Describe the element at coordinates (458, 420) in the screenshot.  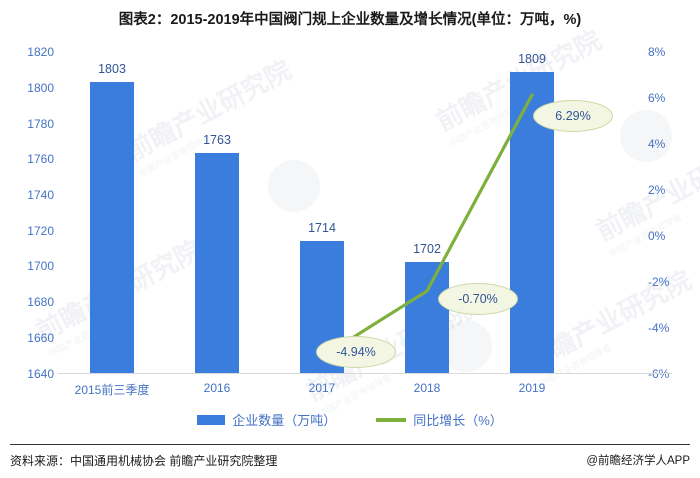
I see `legend-item-line-label: 同比增长（%）` at that location.